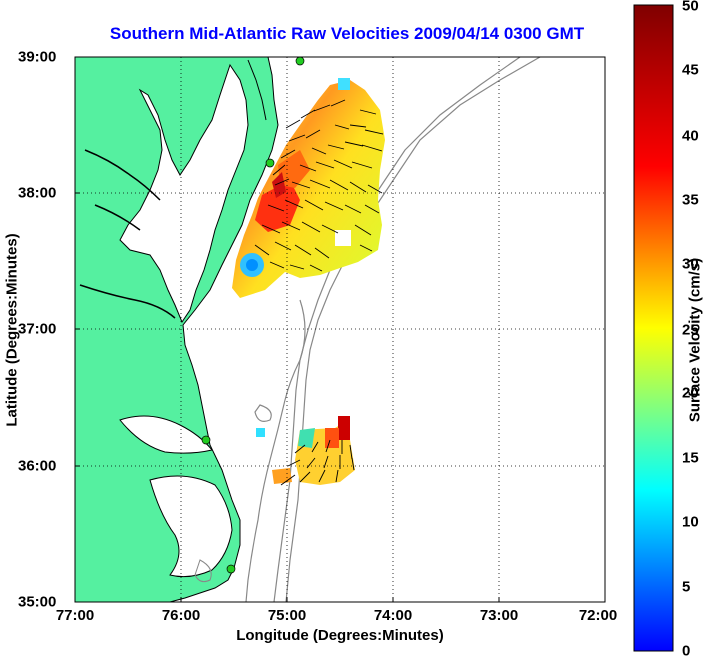 The width and height of the screenshot is (724, 660). What do you see at coordinates (690, 522) in the screenshot?
I see `colorbar-tick-label: 10` at bounding box center [690, 522].